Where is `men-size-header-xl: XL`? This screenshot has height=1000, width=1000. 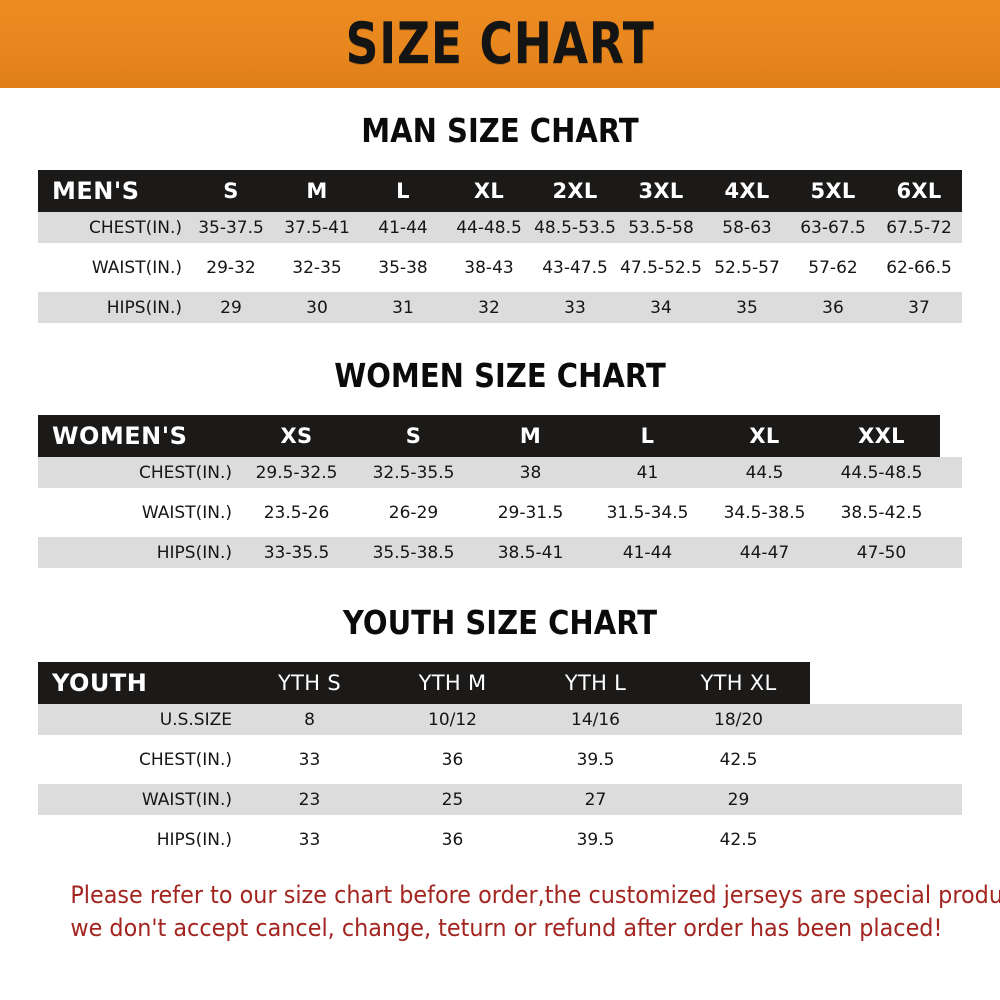 men-size-header-xl: XL is located at coordinates (489, 191).